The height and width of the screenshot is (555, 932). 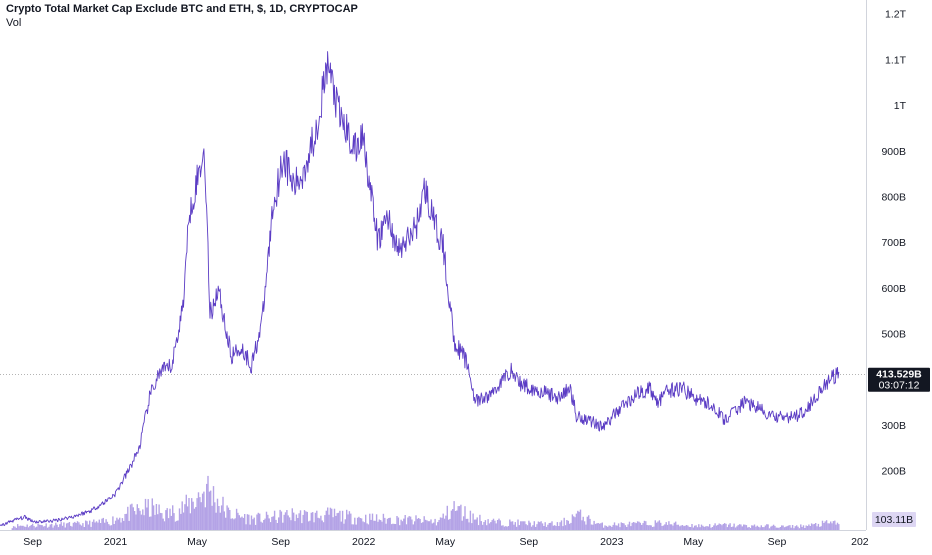 What do you see at coordinates (116, 542) in the screenshot?
I see `x-tick-label: 2021` at bounding box center [116, 542].